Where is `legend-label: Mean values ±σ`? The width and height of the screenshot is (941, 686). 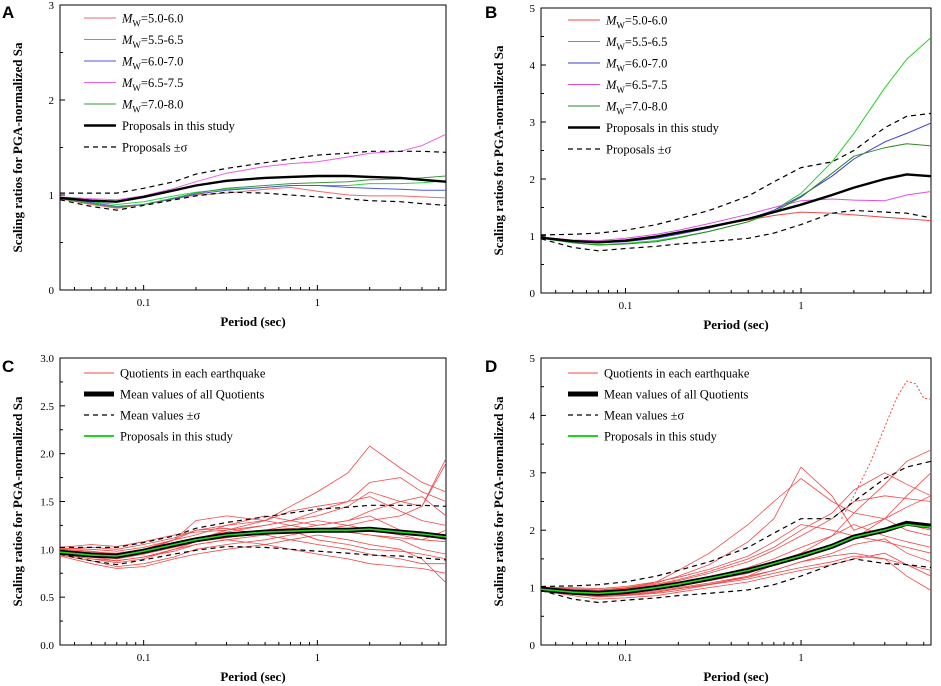
legend-label: Mean values ±σ is located at coordinates (644, 416).